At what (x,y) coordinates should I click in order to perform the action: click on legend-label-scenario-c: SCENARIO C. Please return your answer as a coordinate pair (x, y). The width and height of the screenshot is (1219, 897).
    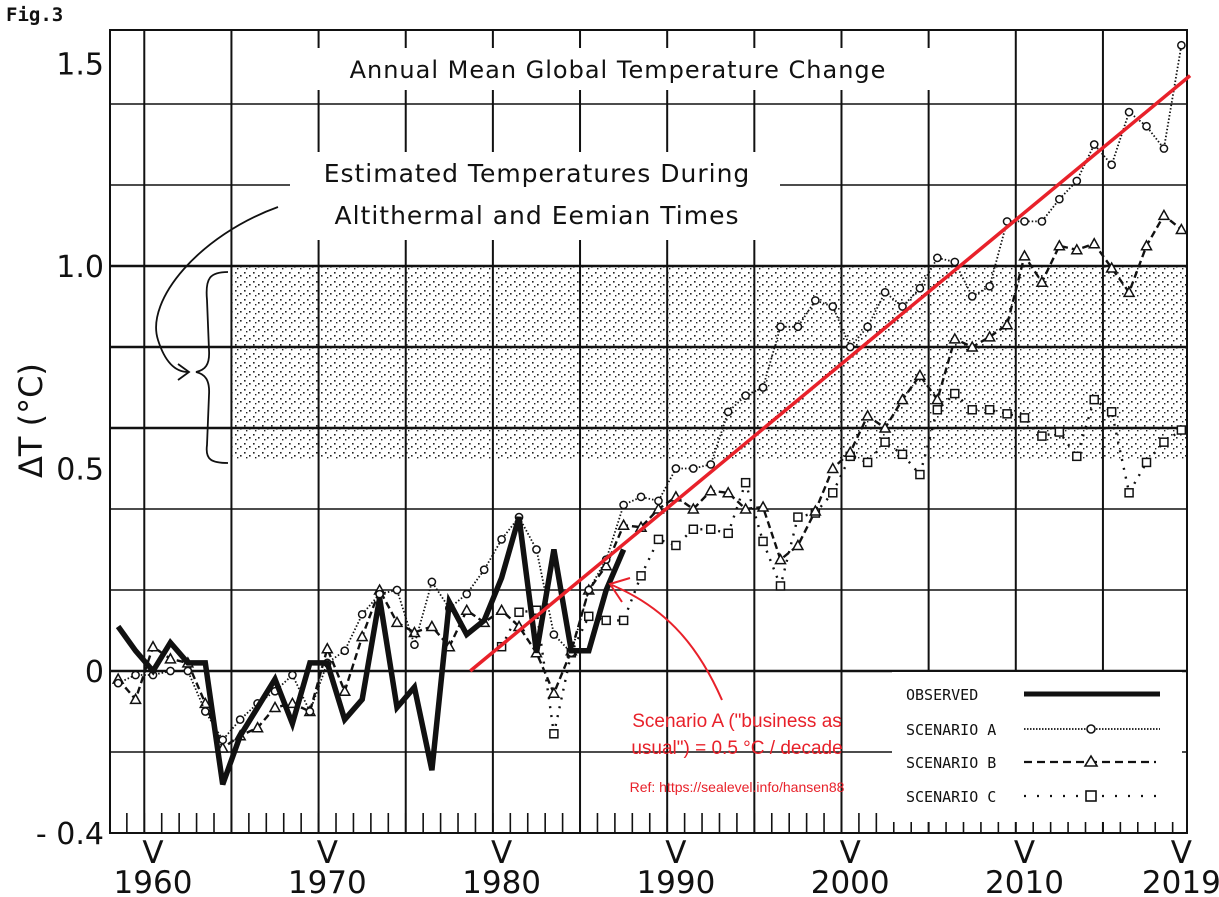
    Looking at the image, I should click on (951, 797).